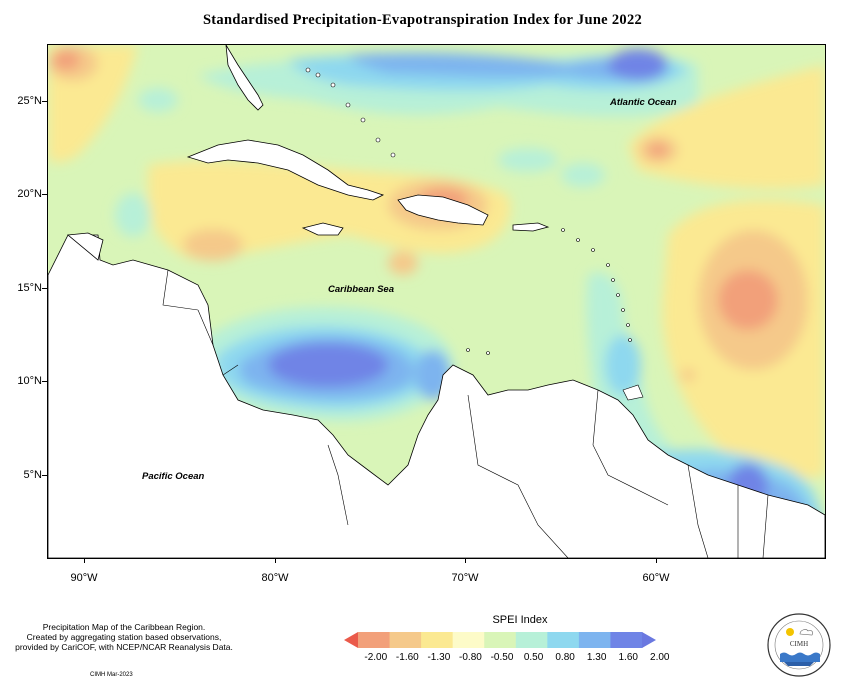 Image resolution: width=845 pixels, height=684 pixels. Describe the element at coordinates (439, 657) in the screenshot. I see `legend-tick-label: -1.30` at that location.